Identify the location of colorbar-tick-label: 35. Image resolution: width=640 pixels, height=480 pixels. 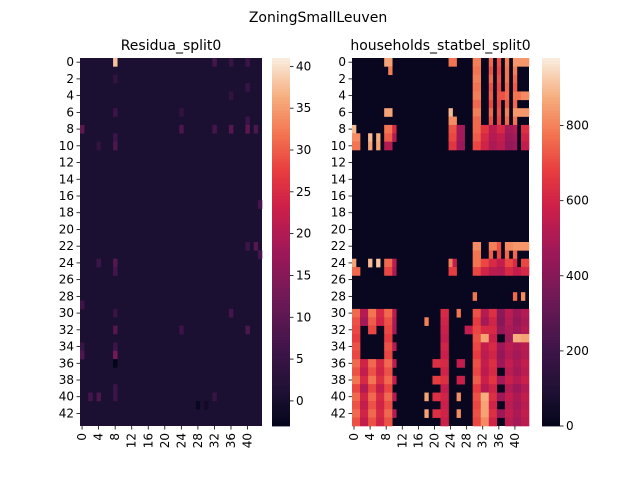
(303, 108).